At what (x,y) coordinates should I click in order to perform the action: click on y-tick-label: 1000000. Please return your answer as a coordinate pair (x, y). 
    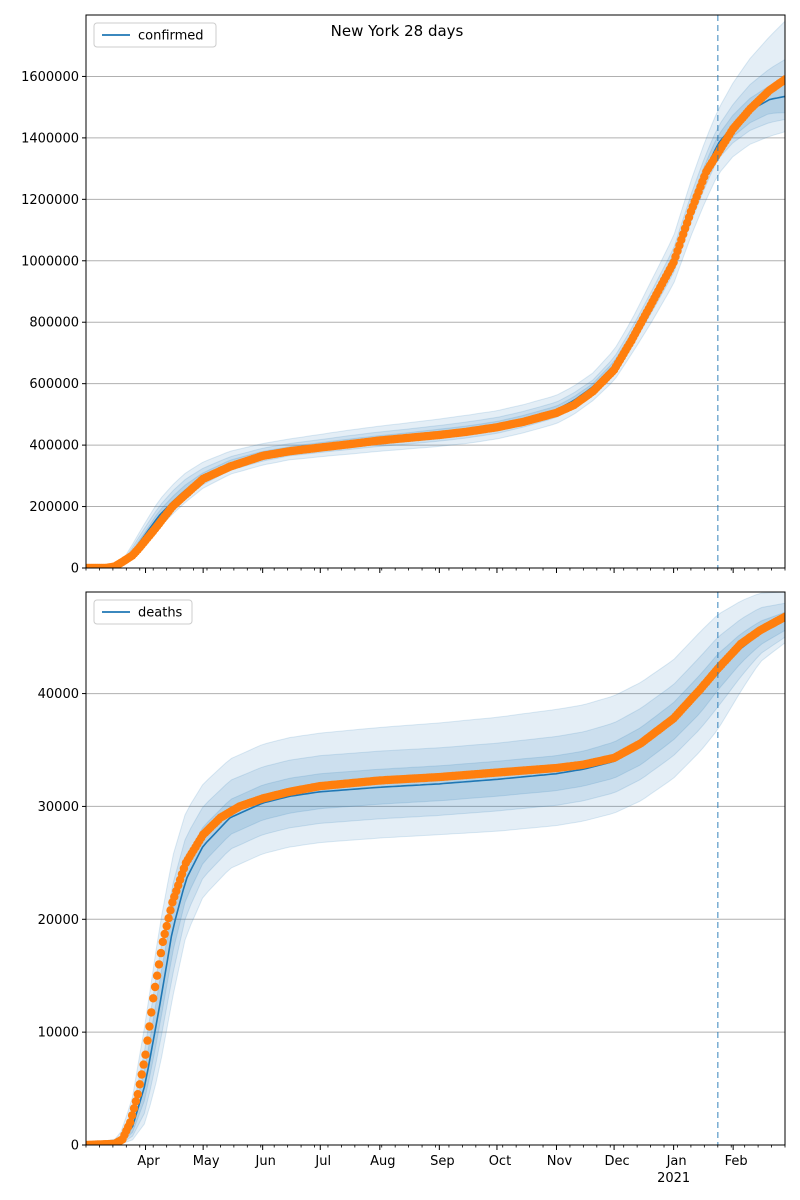
    Looking at the image, I should click on (50, 261).